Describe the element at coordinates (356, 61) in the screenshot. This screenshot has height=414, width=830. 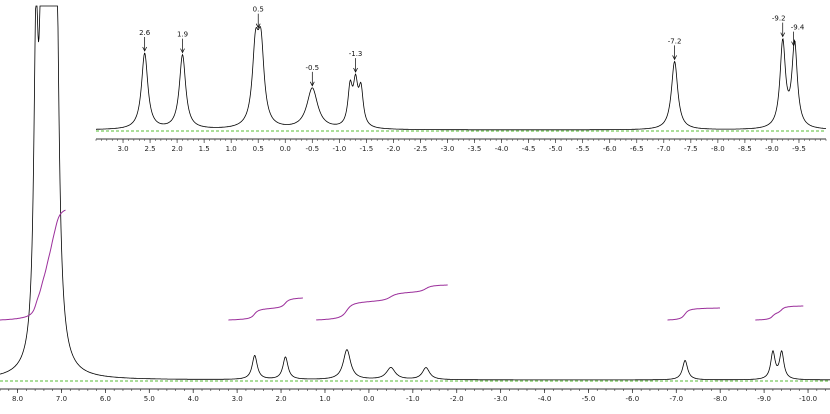
I see `peak-label: -1.3` at that location.